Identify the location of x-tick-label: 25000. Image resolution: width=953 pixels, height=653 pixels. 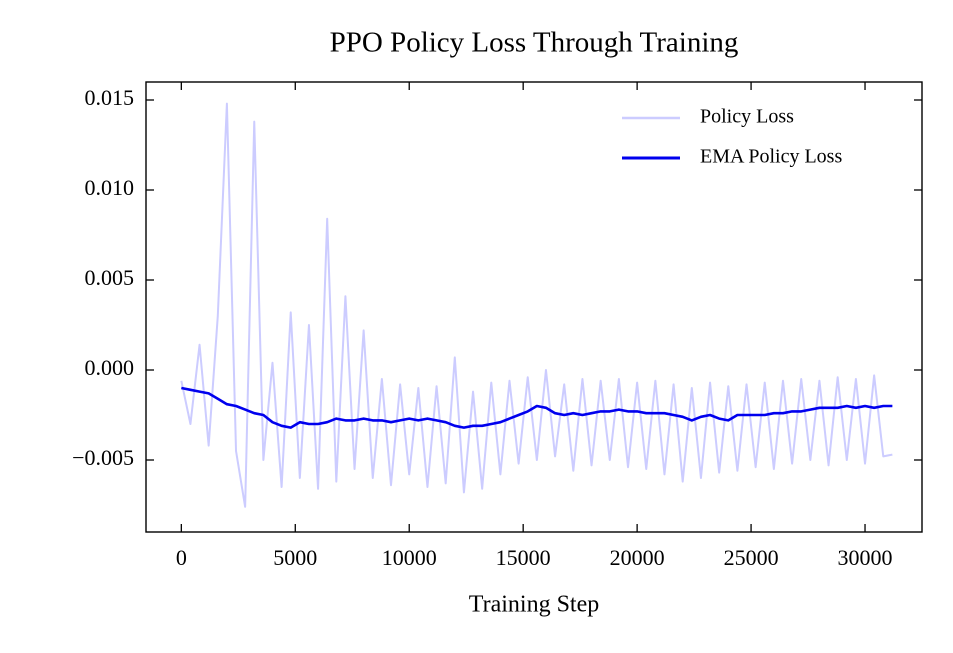
(751, 557).